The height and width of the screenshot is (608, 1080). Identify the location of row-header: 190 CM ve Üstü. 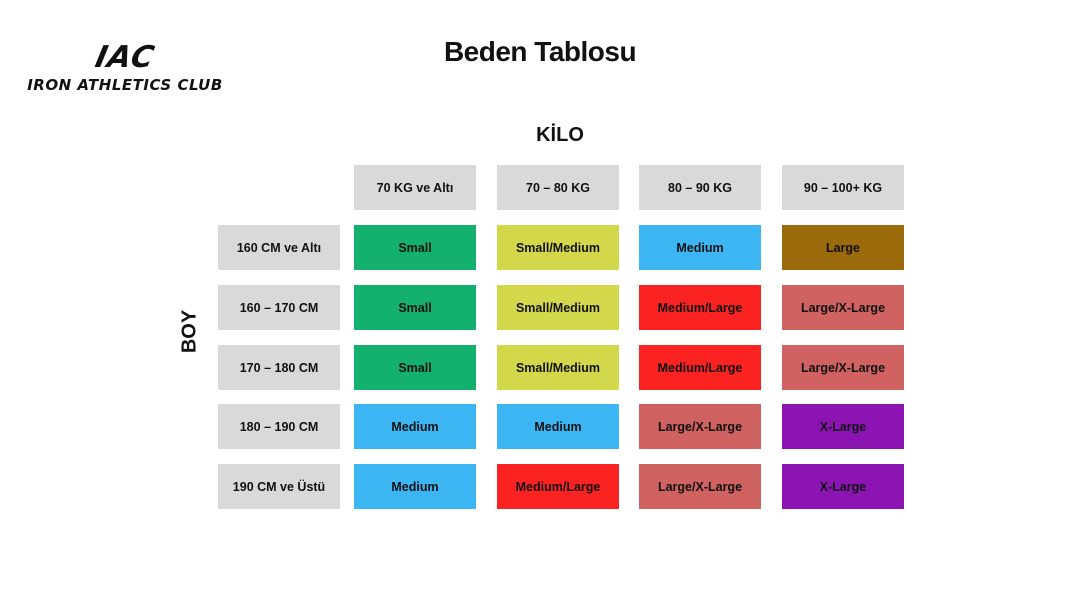
(279, 486).